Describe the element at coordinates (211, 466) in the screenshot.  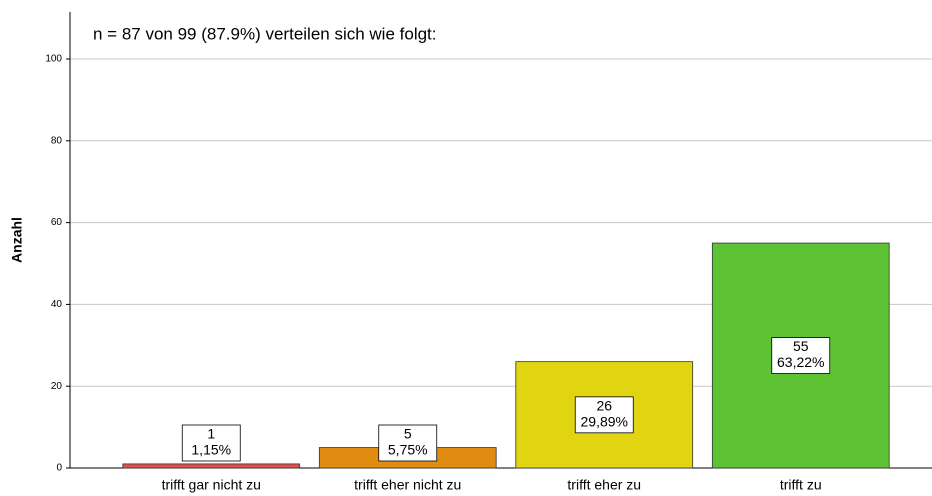
I see `bar` at that location.